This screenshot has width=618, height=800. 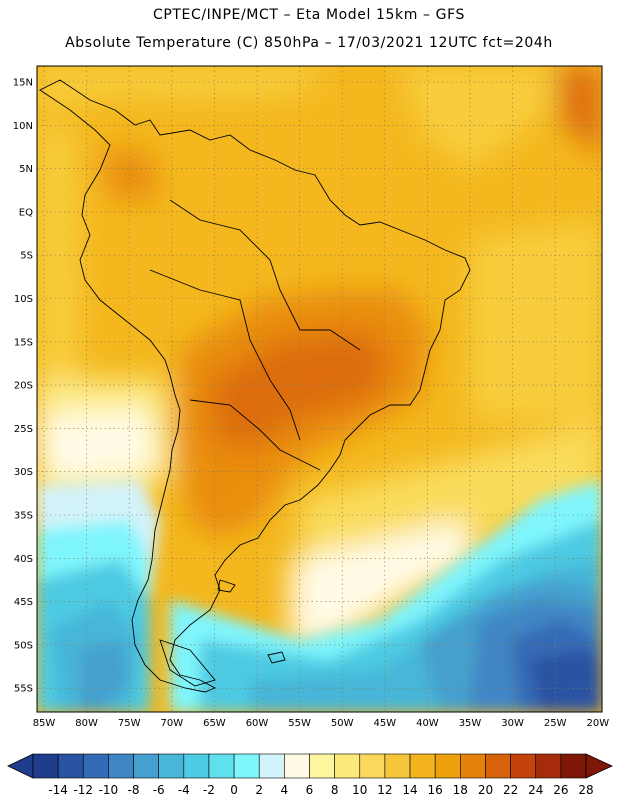 I want to click on lat-label: 10S, so click(x=23, y=299).